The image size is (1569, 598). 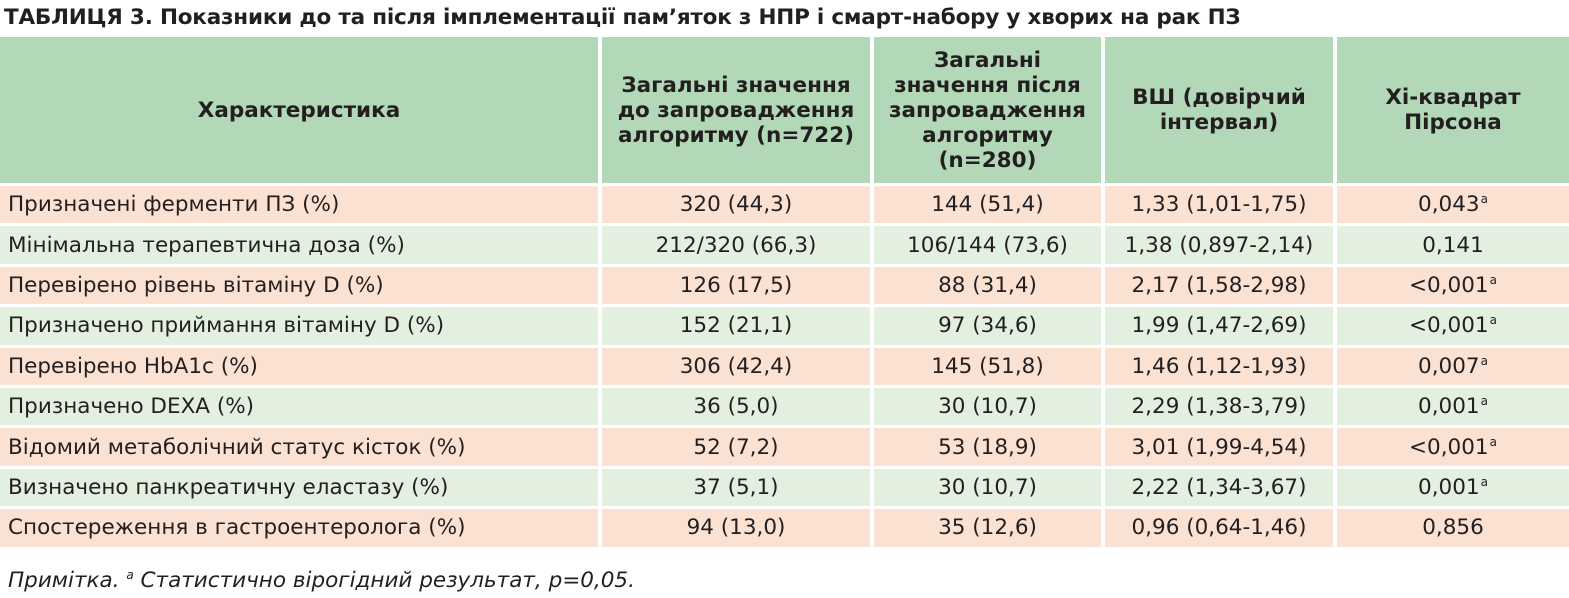 I want to click on cell-chi-square: 0,043a, so click(x=1453, y=206).